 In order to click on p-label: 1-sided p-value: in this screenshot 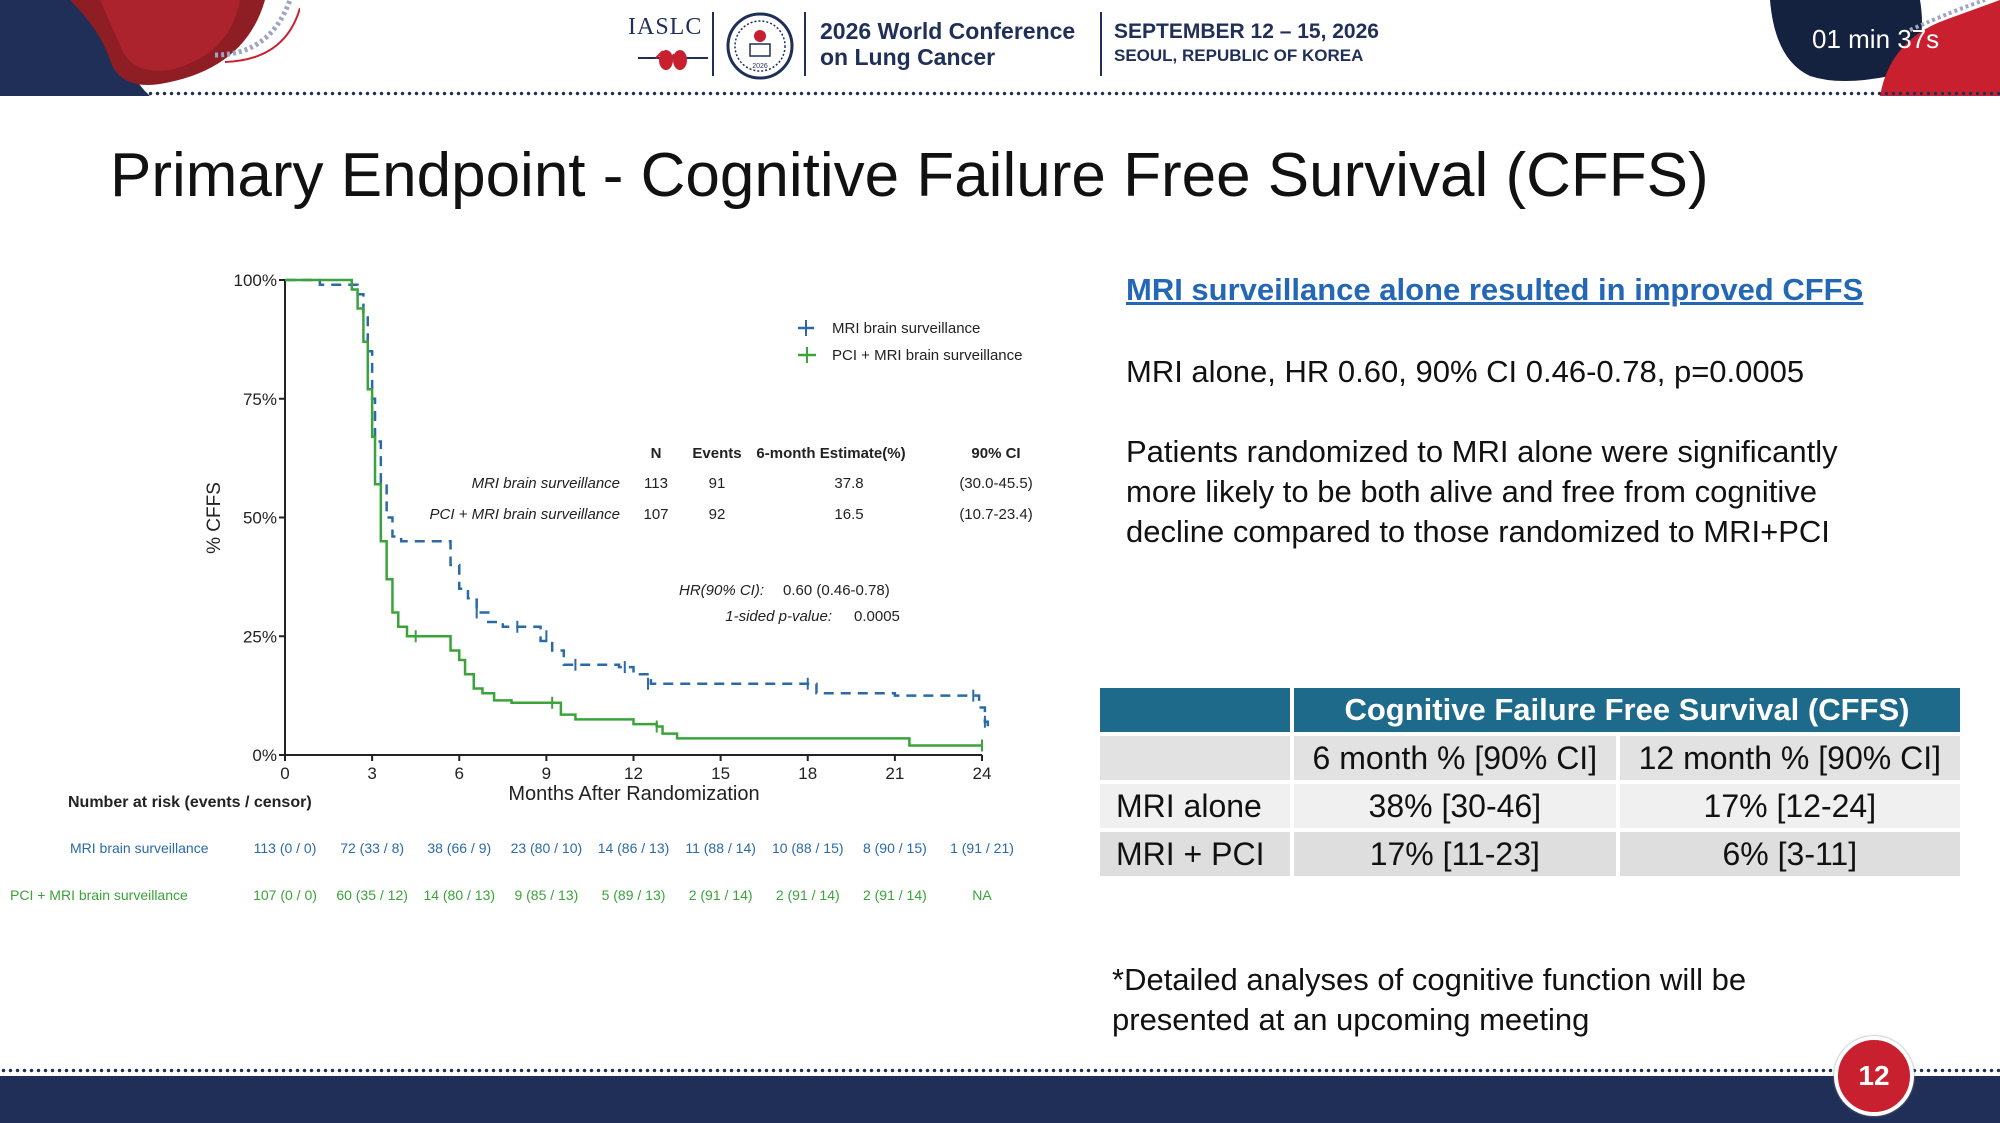, I will do `click(778, 616)`.